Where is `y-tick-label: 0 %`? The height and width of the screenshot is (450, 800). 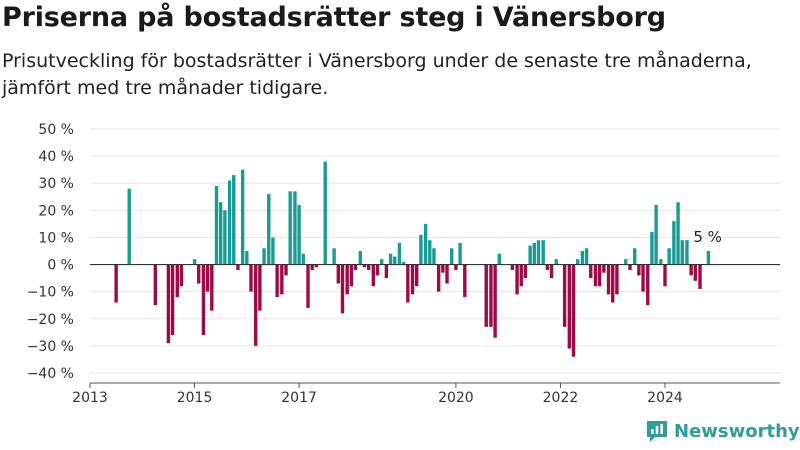
y-tick-label: 0 % is located at coordinates (60, 266).